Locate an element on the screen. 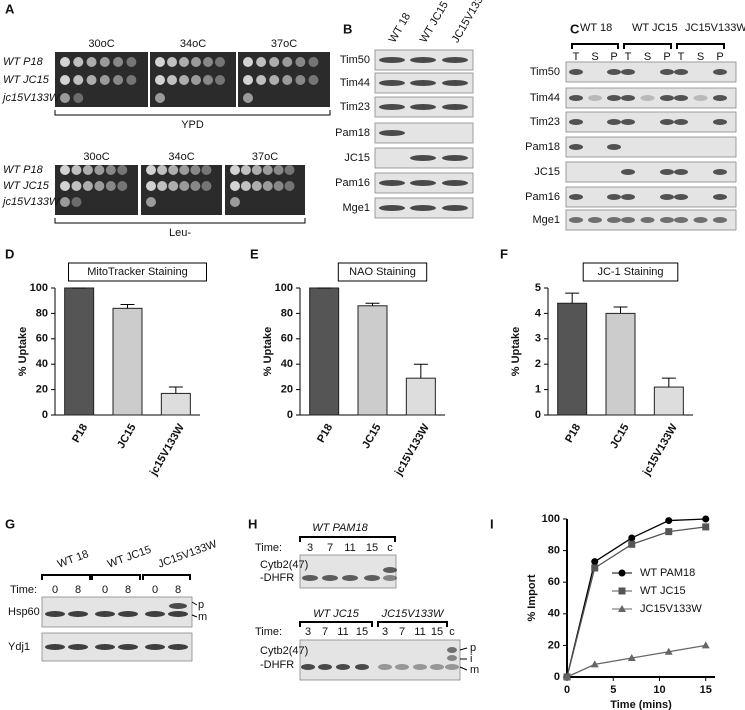  y-tick-label: 20 is located at coordinates (554, 645).